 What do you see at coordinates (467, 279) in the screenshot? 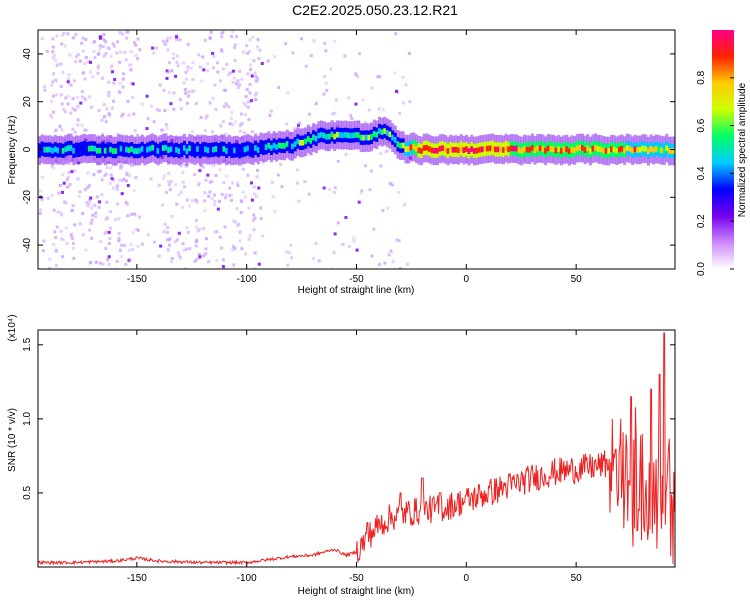
I see `x-tick-label: 0` at bounding box center [467, 279].